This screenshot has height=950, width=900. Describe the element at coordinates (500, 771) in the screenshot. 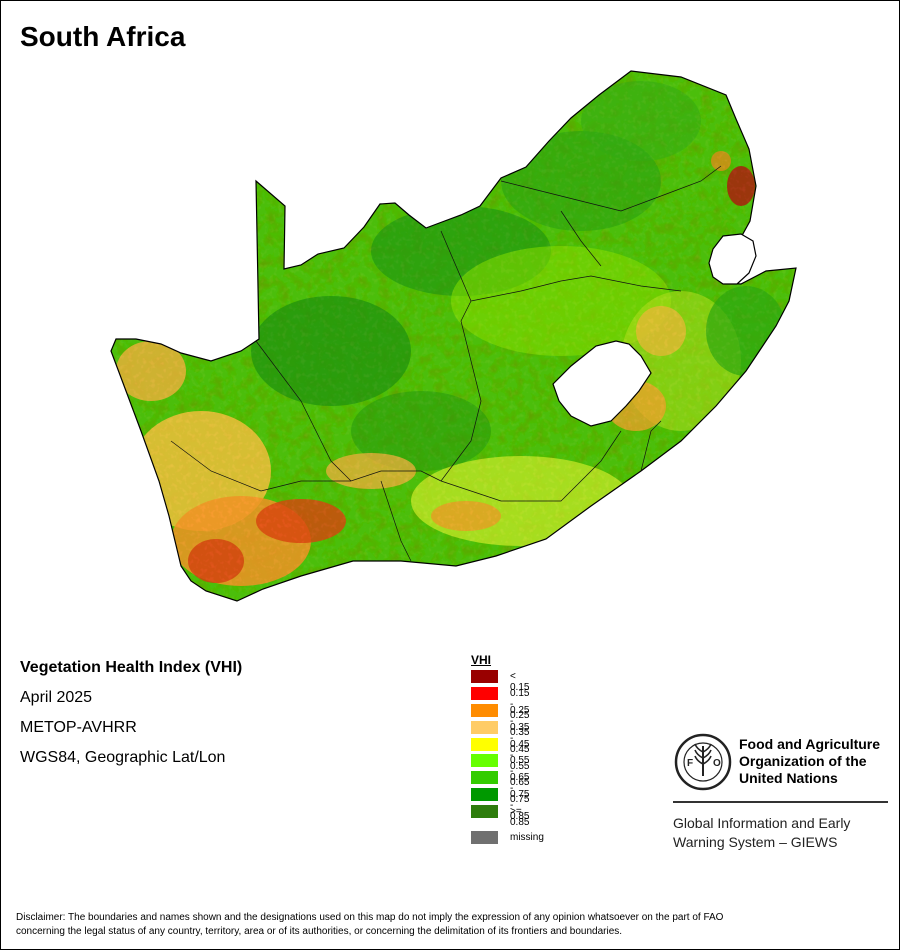

I see `legend-item: 0.55 - 0.65` at that location.